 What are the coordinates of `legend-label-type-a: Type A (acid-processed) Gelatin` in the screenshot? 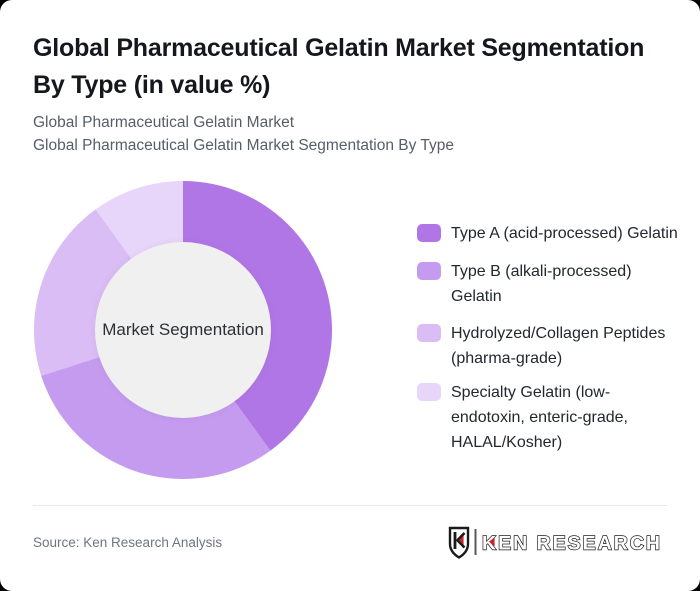 It's located at (564, 233).